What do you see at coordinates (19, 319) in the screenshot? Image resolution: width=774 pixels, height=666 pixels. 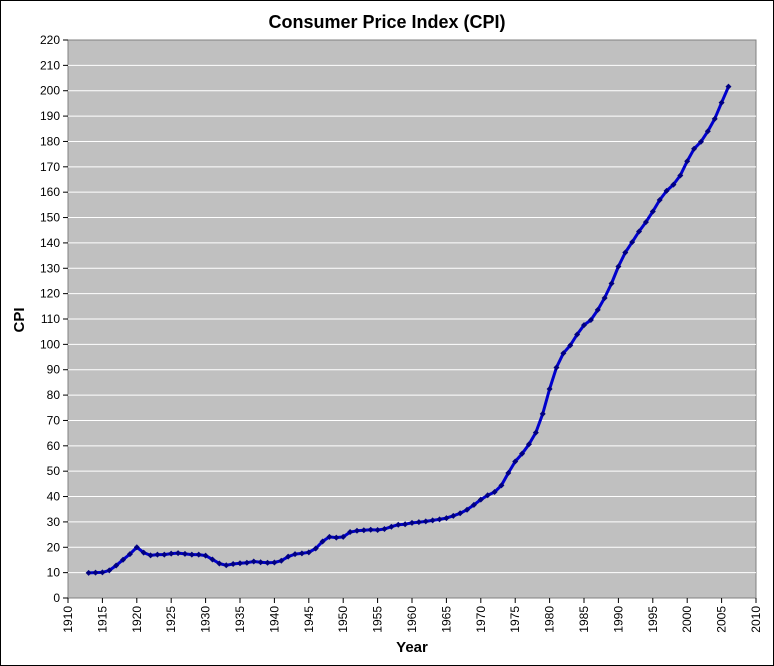 I see `y-axis-label: CPI` at bounding box center [19, 319].